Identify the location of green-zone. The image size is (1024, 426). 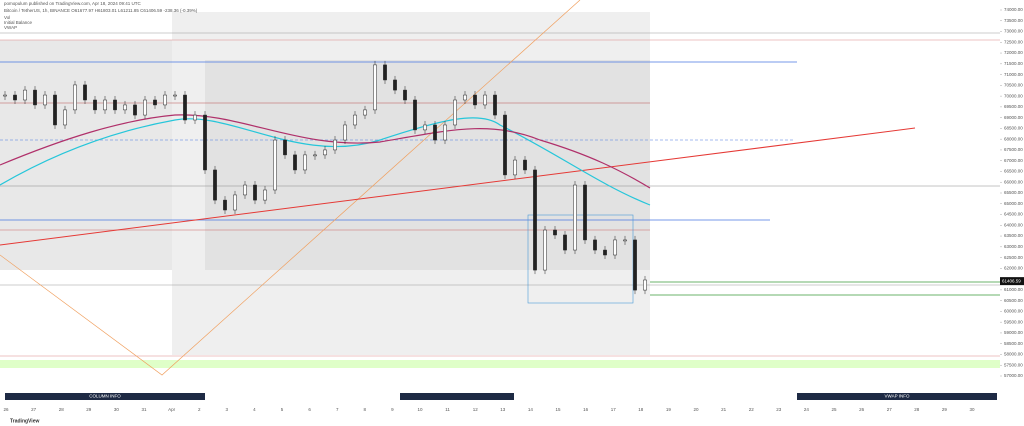
(500, 364).